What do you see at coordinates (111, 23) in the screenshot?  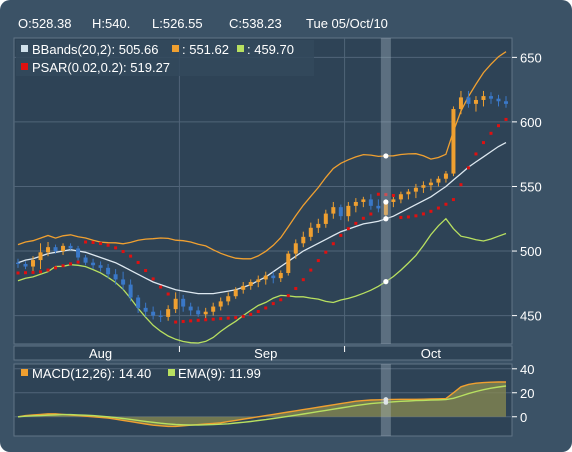 I see `high-value: H:540.` at bounding box center [111, 23].